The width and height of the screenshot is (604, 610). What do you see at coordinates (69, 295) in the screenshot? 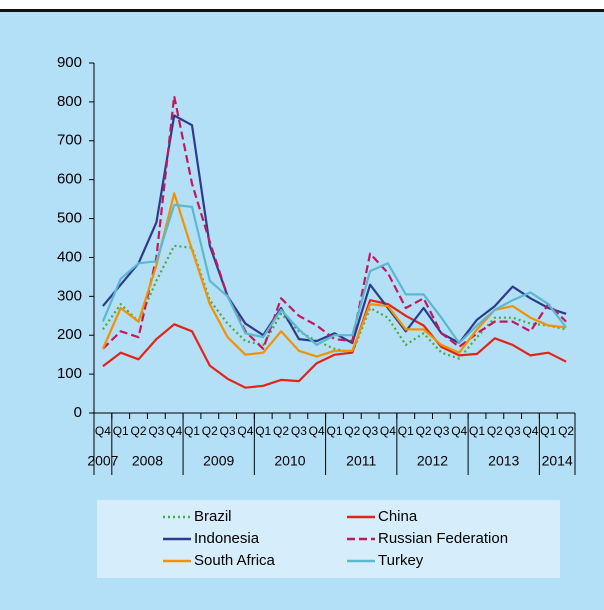
I see `y-tick-label: 300` at bounding box center [69, 295].